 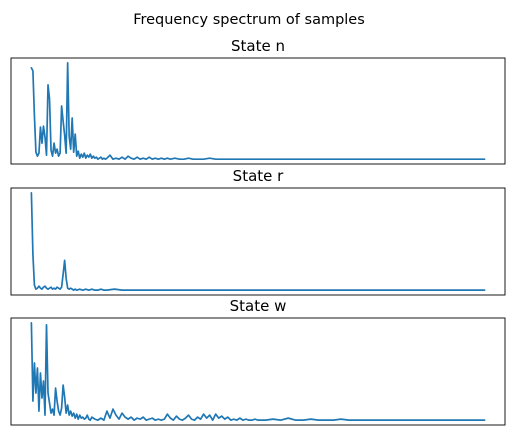 What do you see at coordinates (258, 46) in the screenshot?
I see `subplot-title: State n` at bounding box center [258, 46].